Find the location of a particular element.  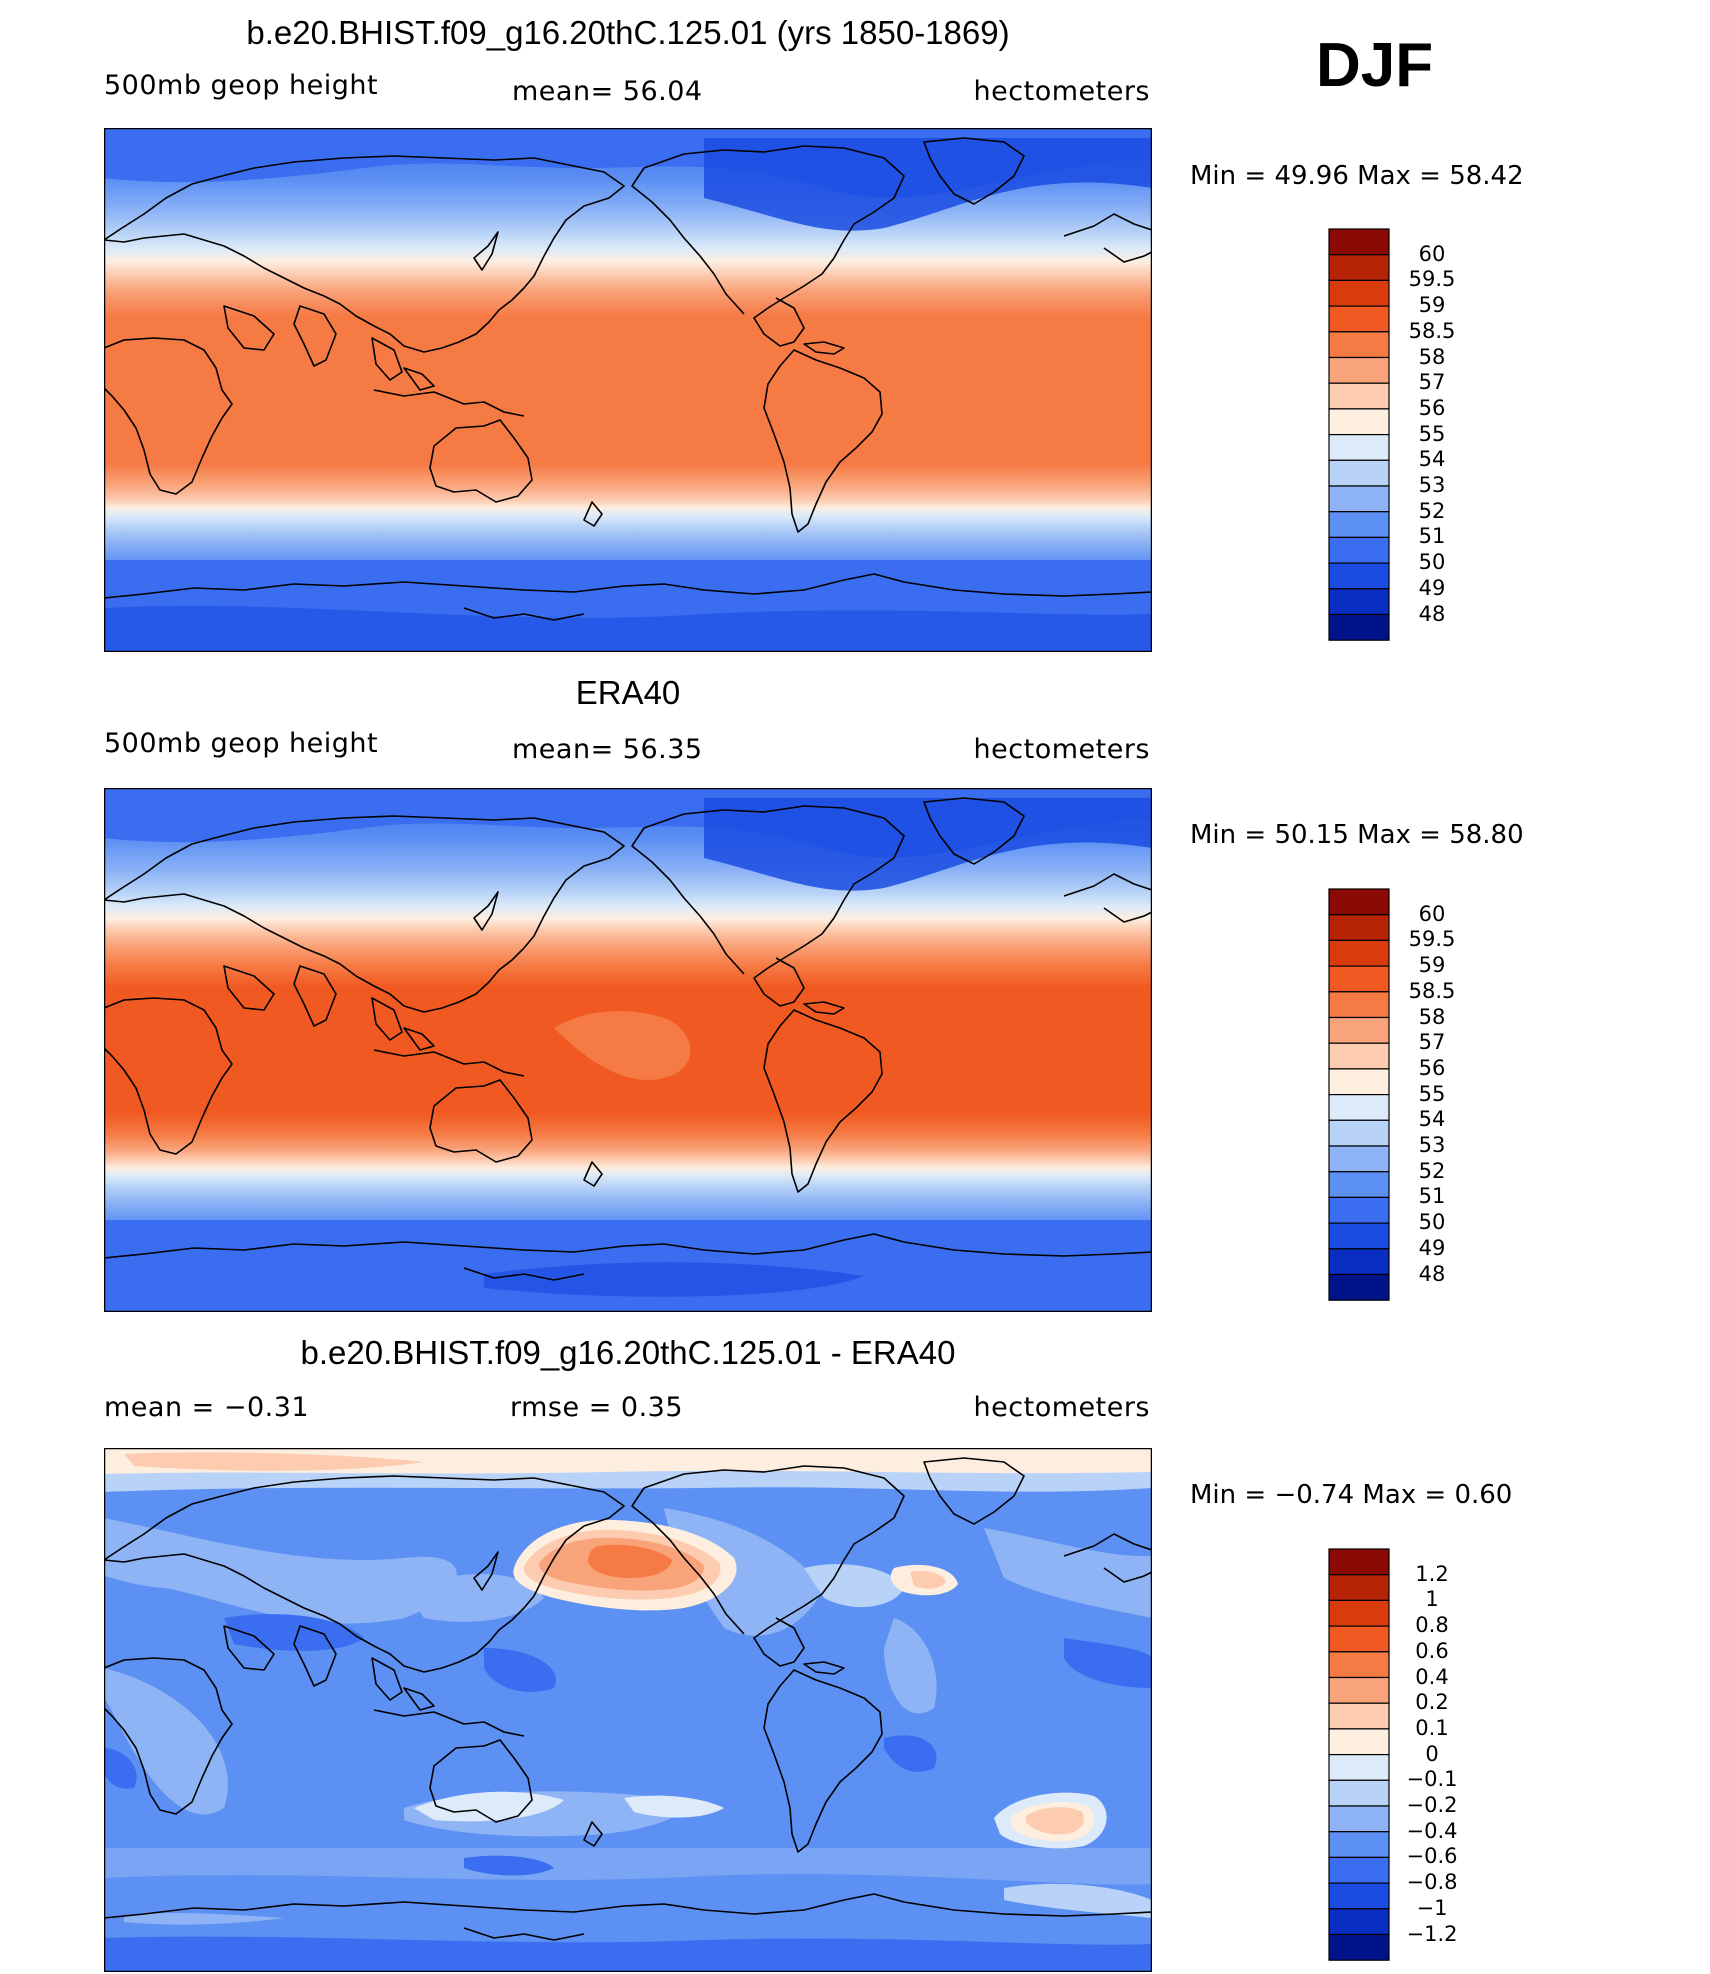

colorbar-label: −0.8 is located at coordinates (1432, 1882).